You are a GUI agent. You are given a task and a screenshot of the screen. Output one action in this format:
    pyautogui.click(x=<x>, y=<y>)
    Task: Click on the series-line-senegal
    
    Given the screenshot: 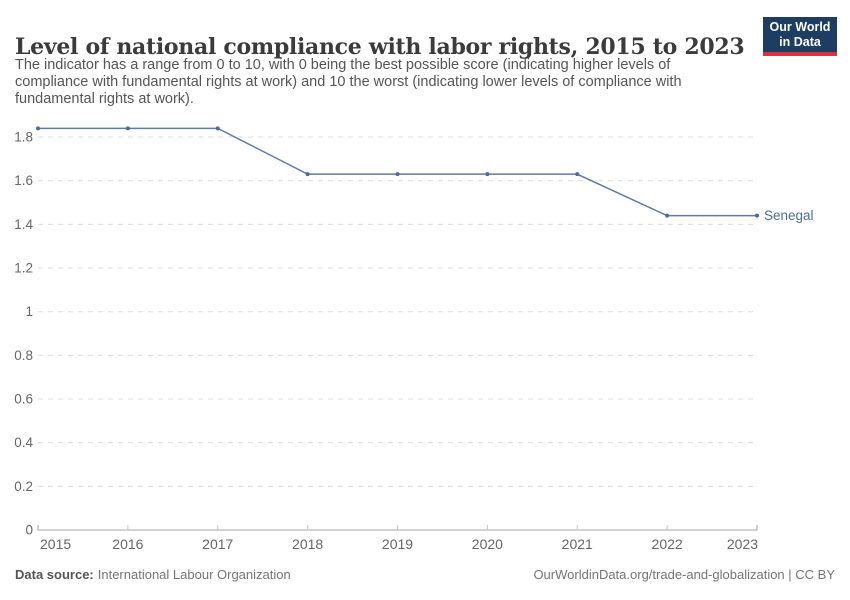 What is the action you would take?
    pyautogui.click(x=397, y=172)
    